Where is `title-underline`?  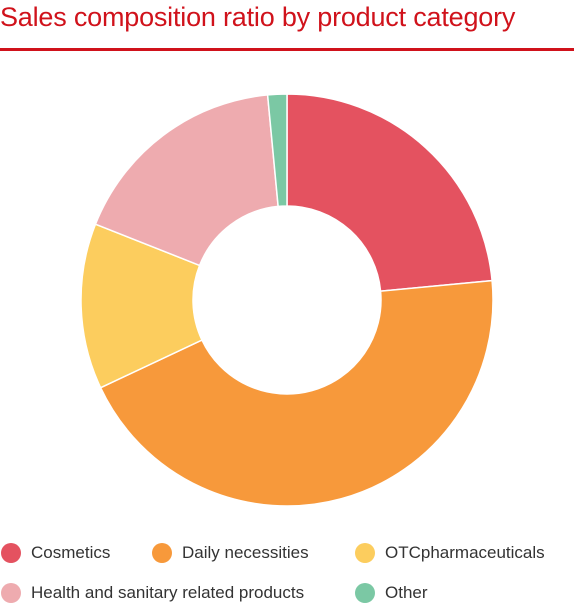
title-underline is located at coordinates (287, 49).